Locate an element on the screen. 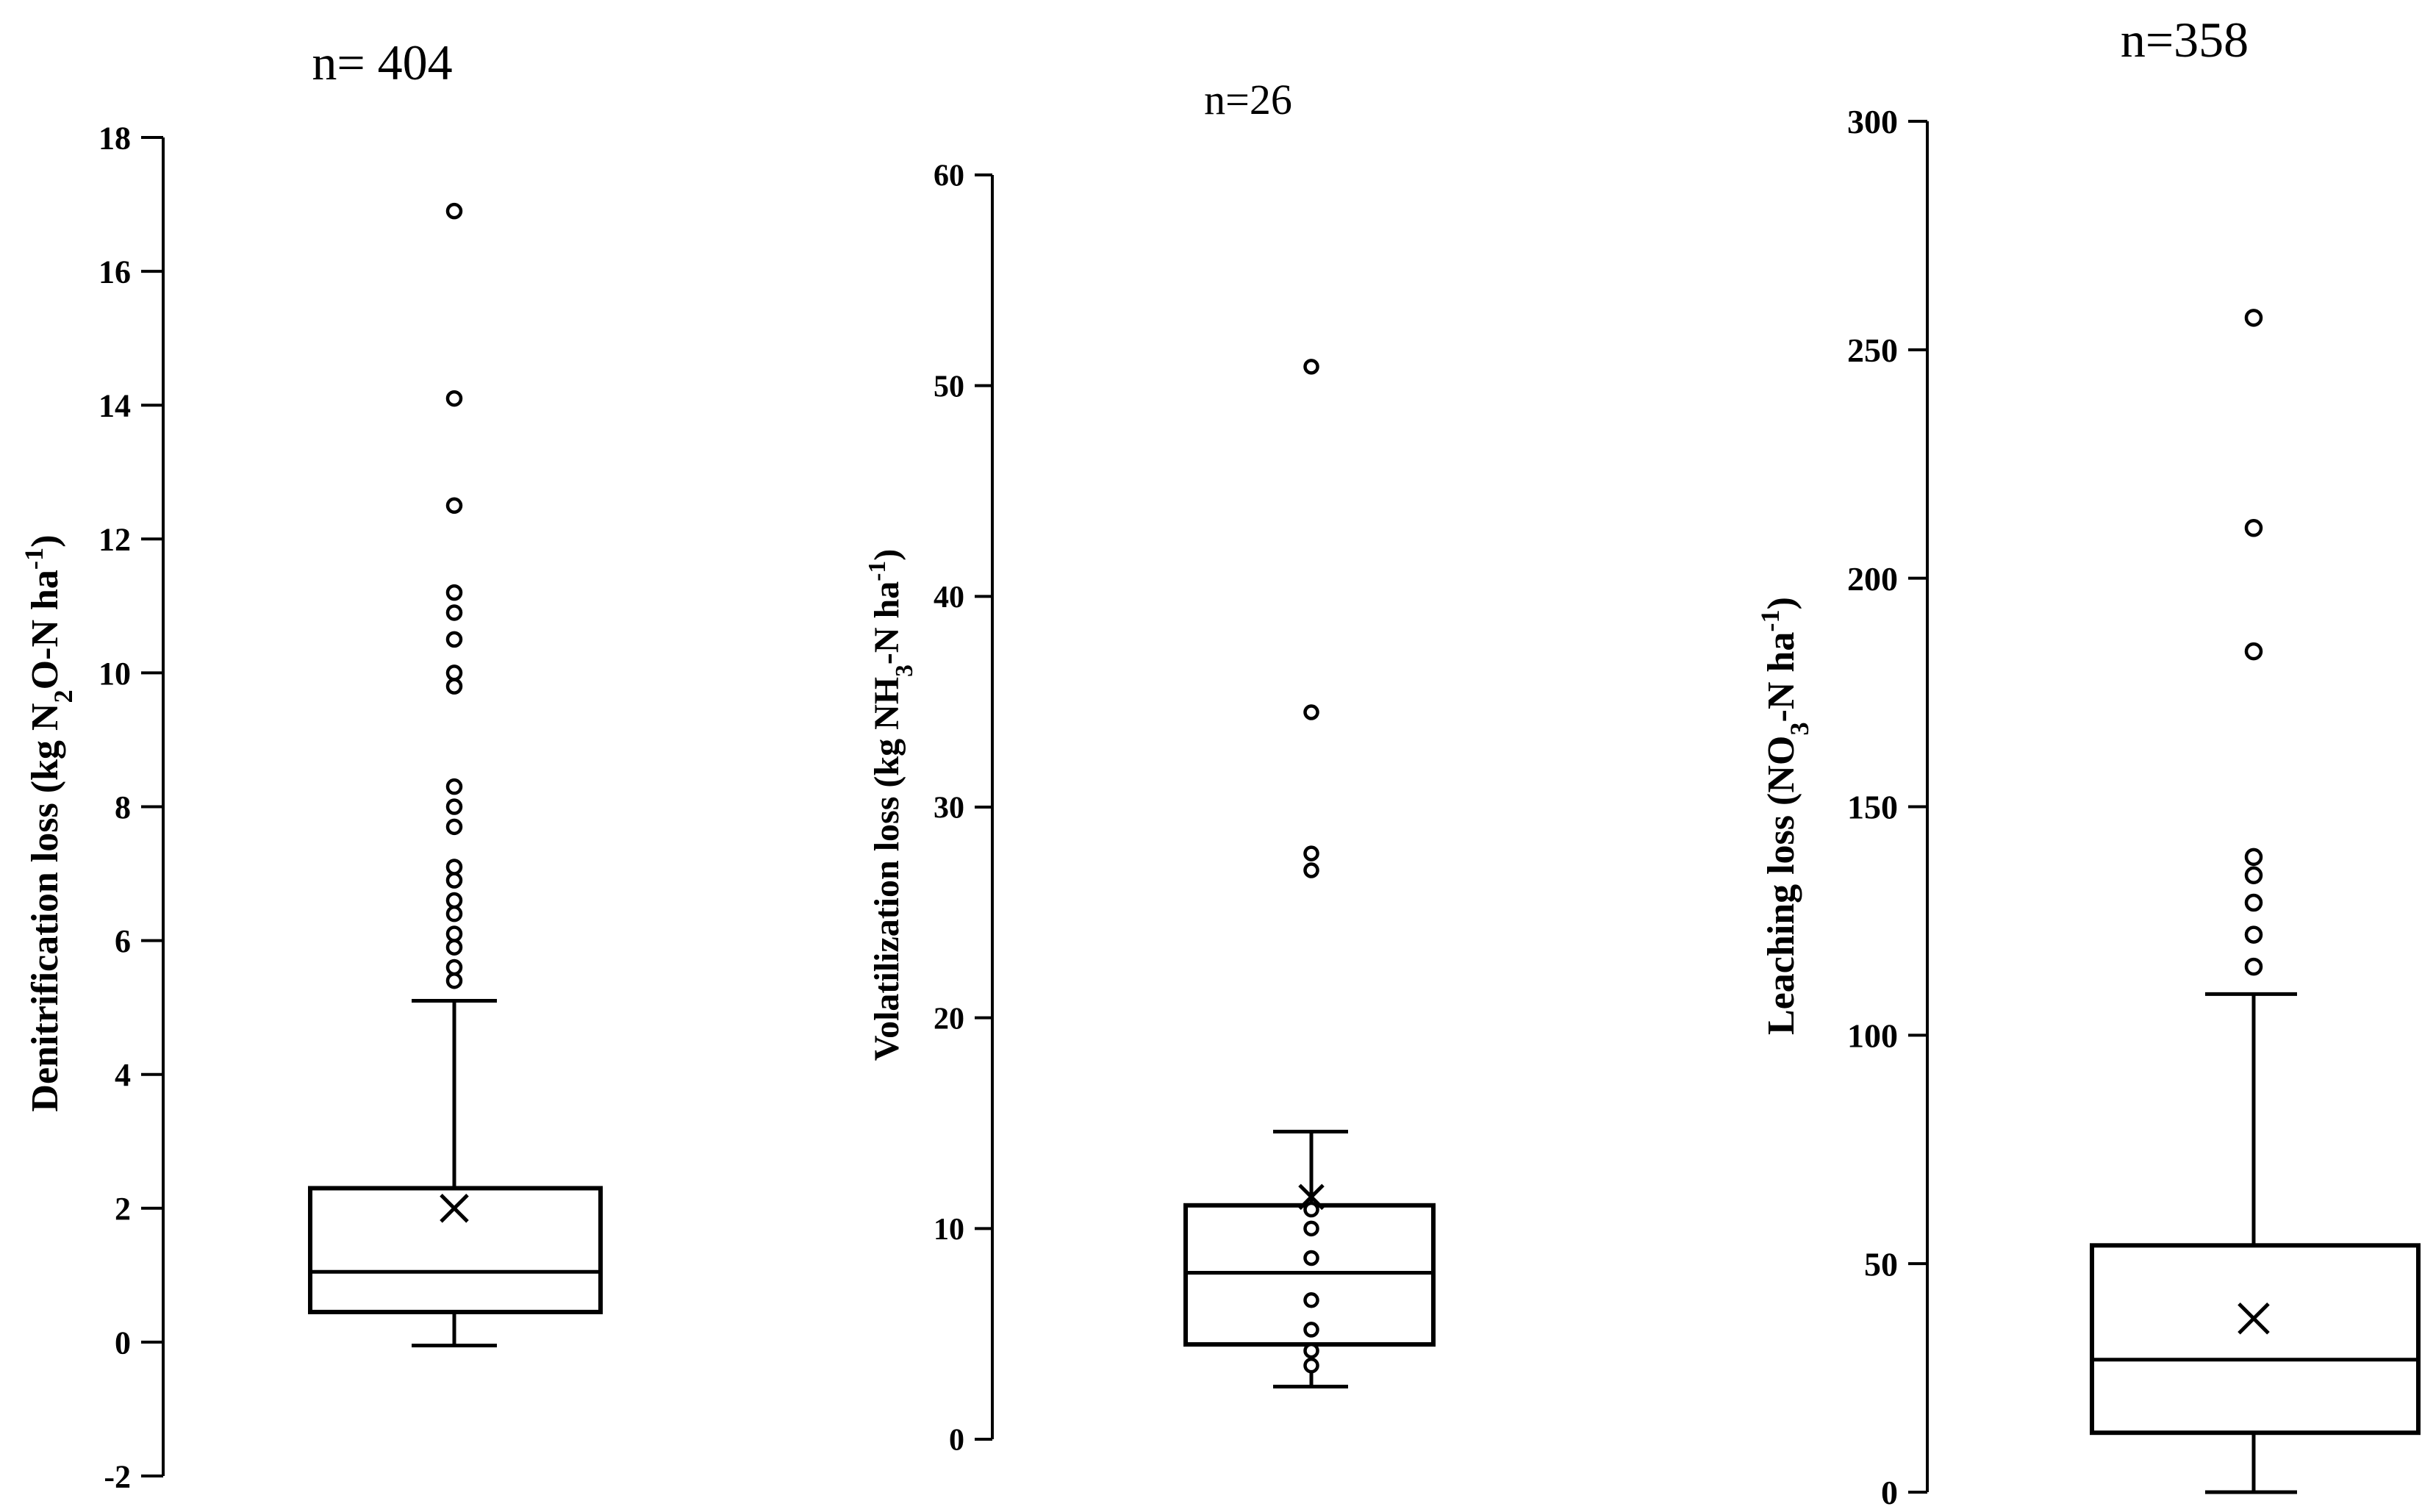 The height and width of the screenshot is (1512, 2422). y-tick-label: 100 is located at coordinates (1872, 1035).